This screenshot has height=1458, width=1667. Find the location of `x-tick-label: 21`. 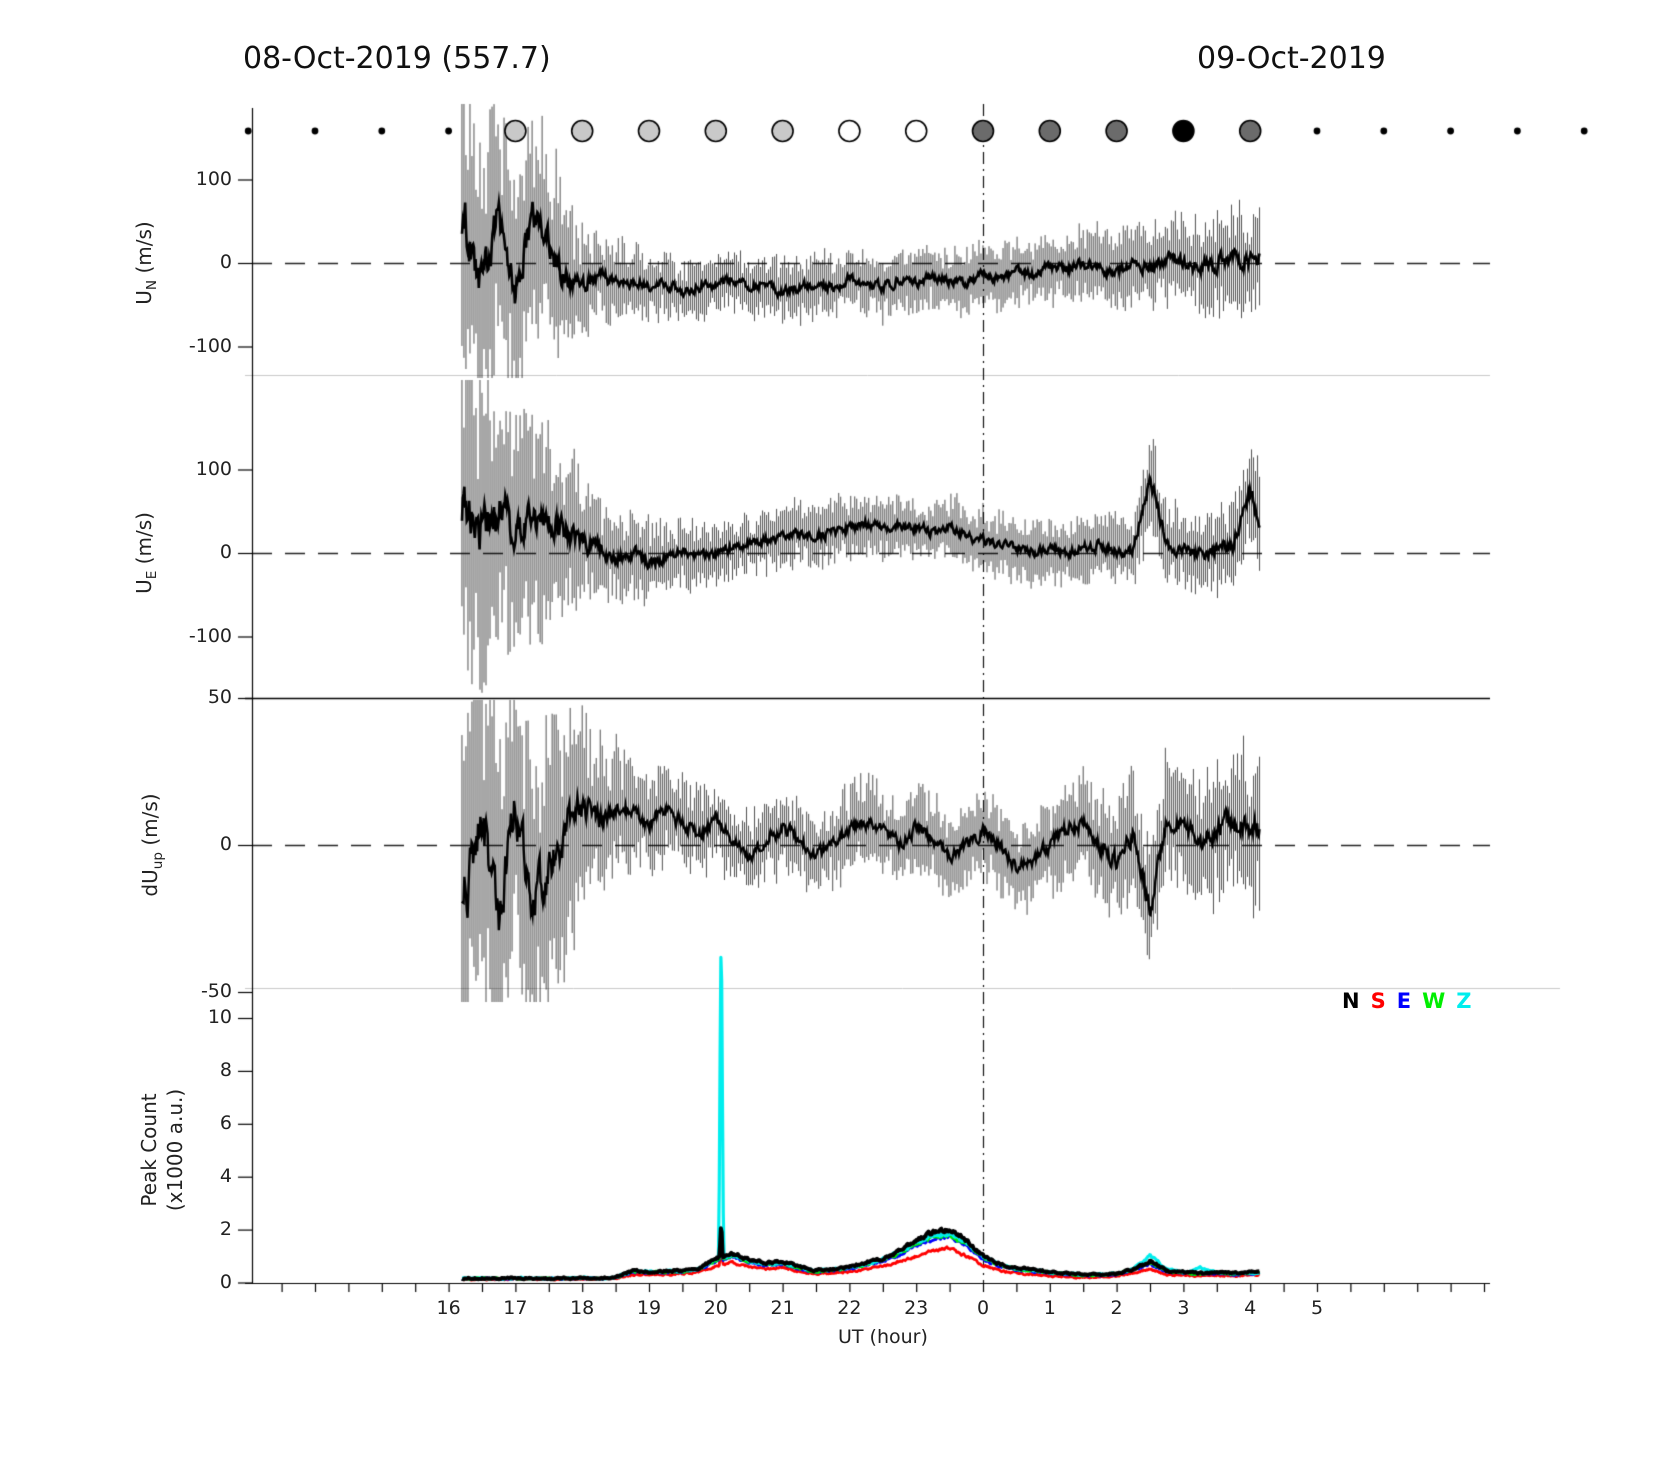

x-tick-label: 21 is located at coordinates (782, 1308).